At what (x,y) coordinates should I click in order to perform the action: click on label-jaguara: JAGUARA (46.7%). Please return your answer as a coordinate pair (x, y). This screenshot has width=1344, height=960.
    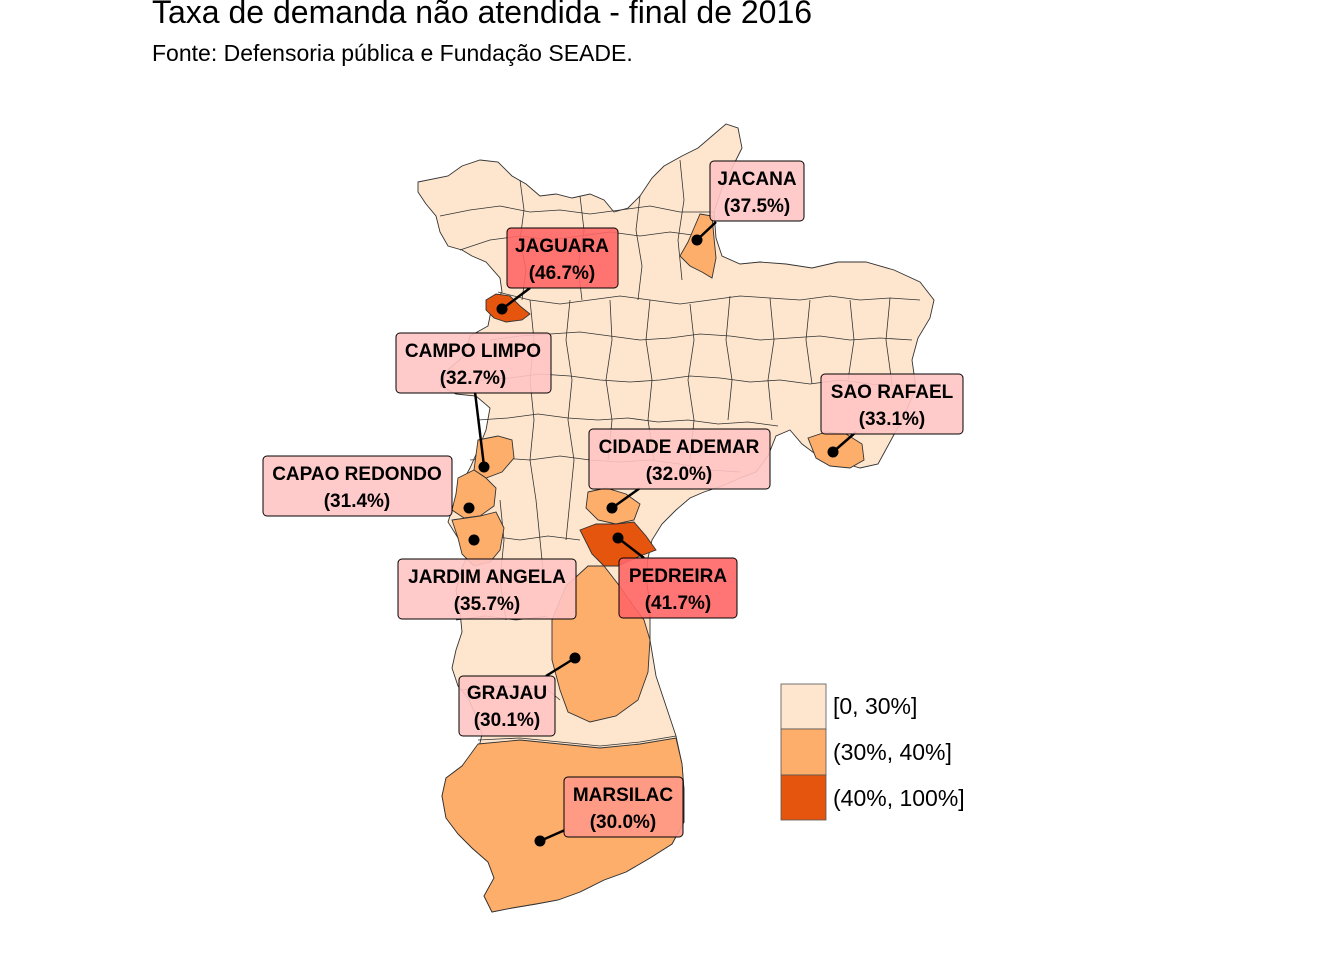
    Looking at the image, I should click on (562, 258).